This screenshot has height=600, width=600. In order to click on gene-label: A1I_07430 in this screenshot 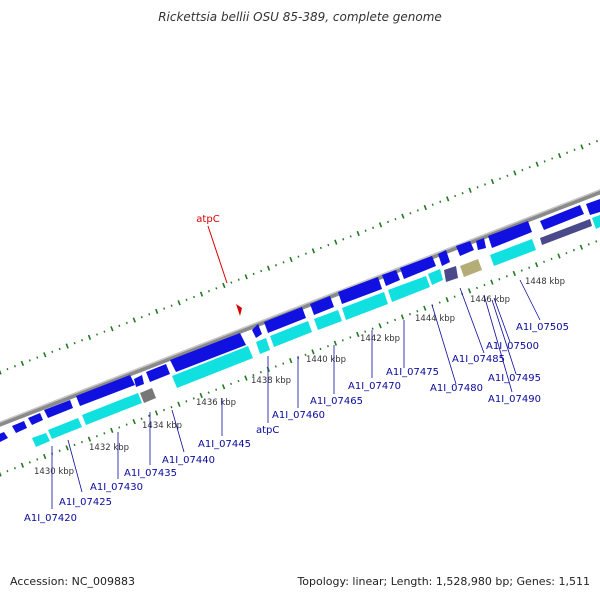, I will do `click(116, 487)`.